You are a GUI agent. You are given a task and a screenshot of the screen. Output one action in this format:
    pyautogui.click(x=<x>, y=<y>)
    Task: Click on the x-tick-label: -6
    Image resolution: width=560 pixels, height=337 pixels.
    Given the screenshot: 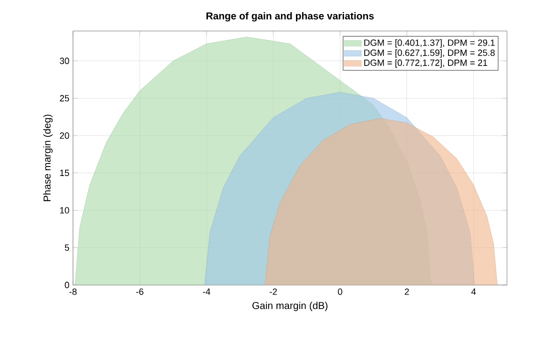 What is the action you would take?
    pyautogui.click(x=140, y=291)
    